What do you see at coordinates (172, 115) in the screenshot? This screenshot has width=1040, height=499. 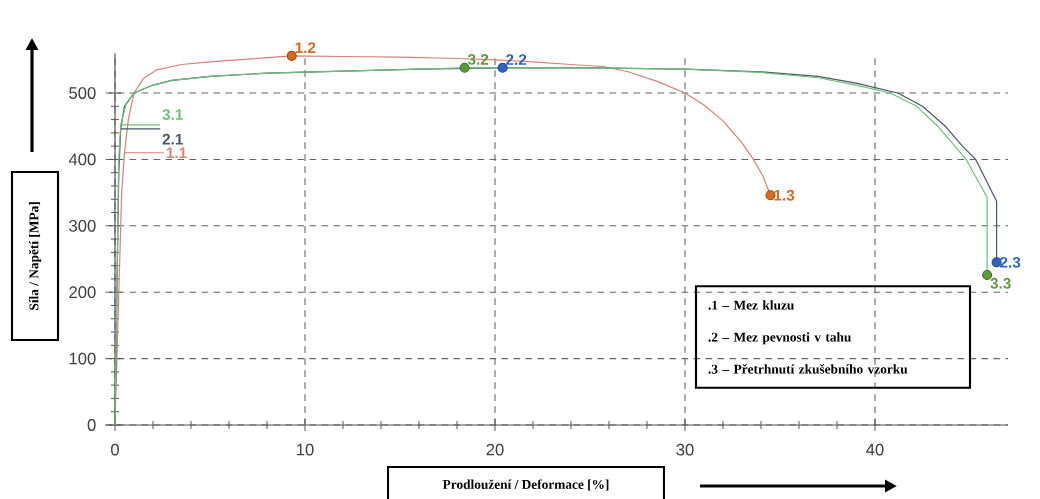 I see `annotation: 3.1` at bounding box center [172, 115].